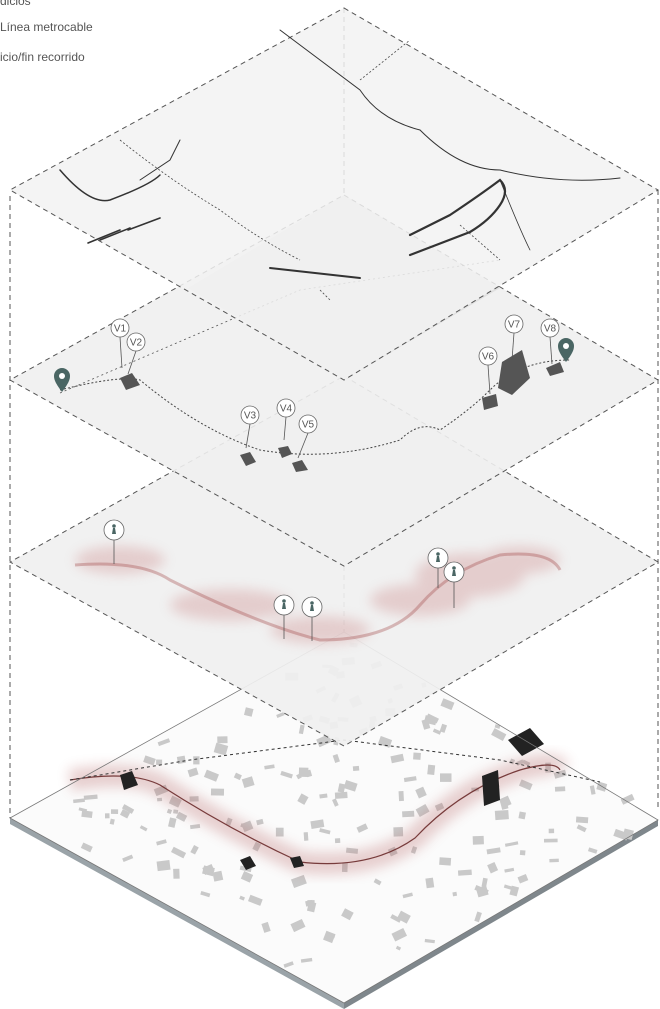 This screenshot has width=660, height=1009. What do you see at coordinates (15, 4) in the screenshot?
I see `legend-item-edificios: dicios` at bounding box center [15, 4].